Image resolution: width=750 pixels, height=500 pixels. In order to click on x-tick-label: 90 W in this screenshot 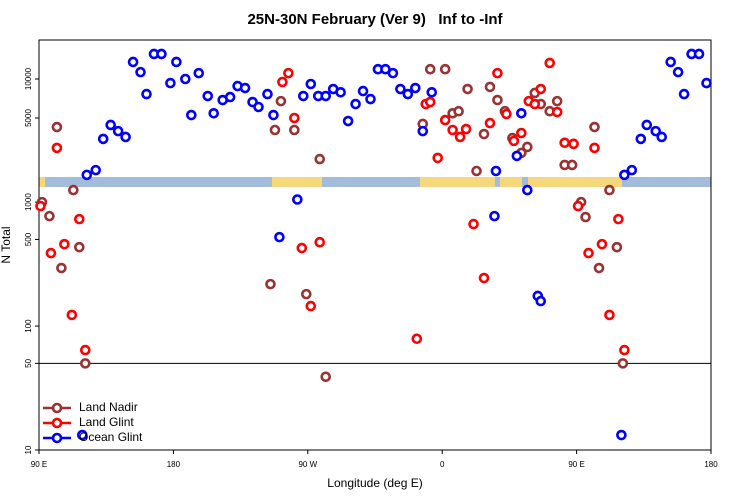, I will do `click(307, 464)`.